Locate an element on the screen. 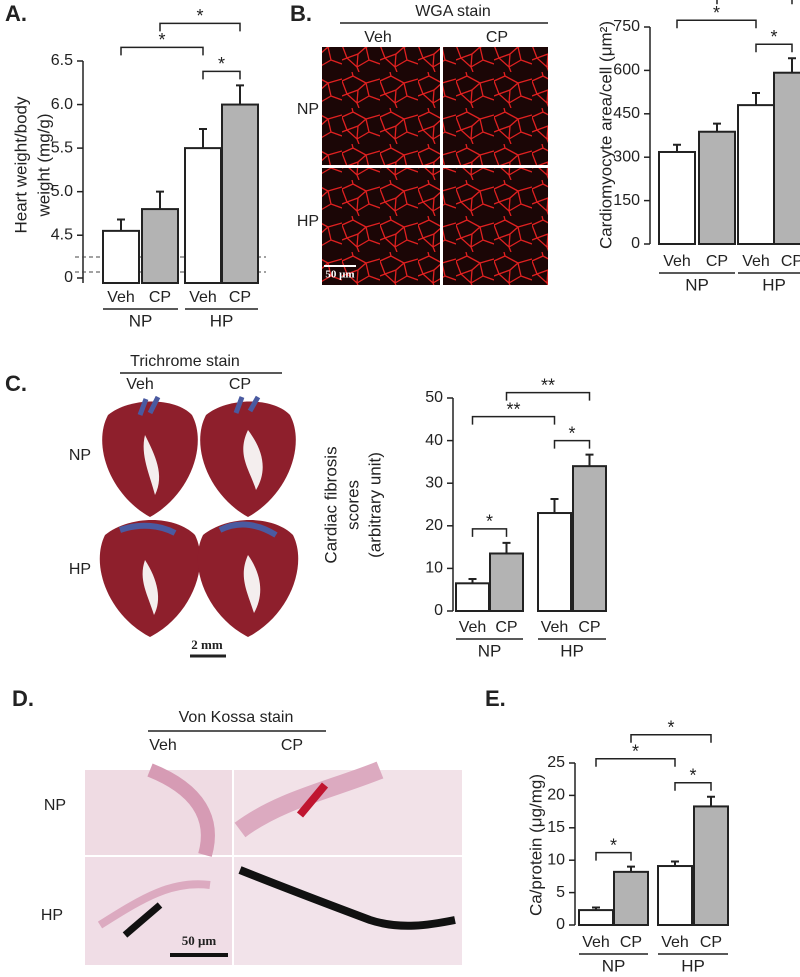 The width and height of the screenshot is (800, 977). panel-letter: D. is located at coordinates (23, 698).